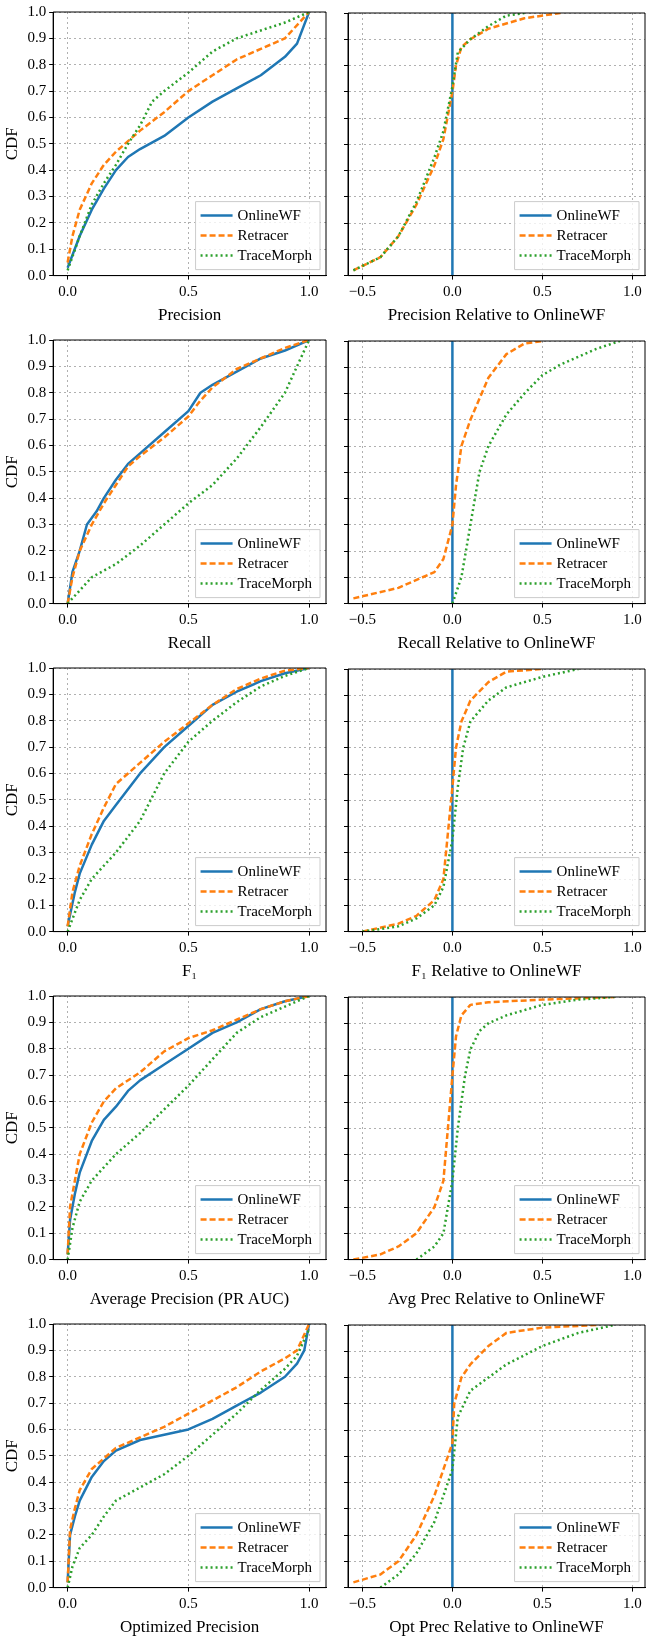 Image resolution: width=663 pixels, height=1644 pixels. I want to click on x-axis-title: Recall, so click(189, 643).